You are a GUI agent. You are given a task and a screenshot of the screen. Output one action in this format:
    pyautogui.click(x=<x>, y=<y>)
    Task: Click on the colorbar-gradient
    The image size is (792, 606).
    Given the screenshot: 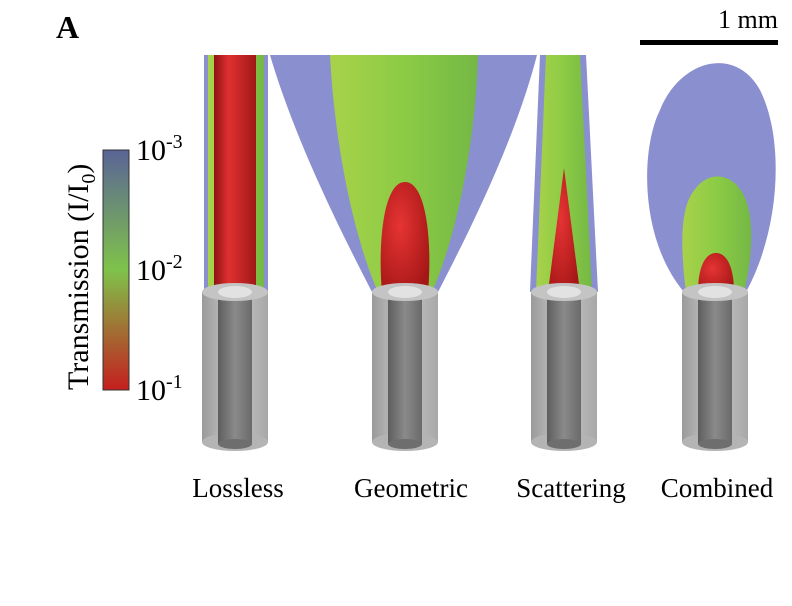 What is the action you would take?
    pyautogui.click(x=116, y=270)
    